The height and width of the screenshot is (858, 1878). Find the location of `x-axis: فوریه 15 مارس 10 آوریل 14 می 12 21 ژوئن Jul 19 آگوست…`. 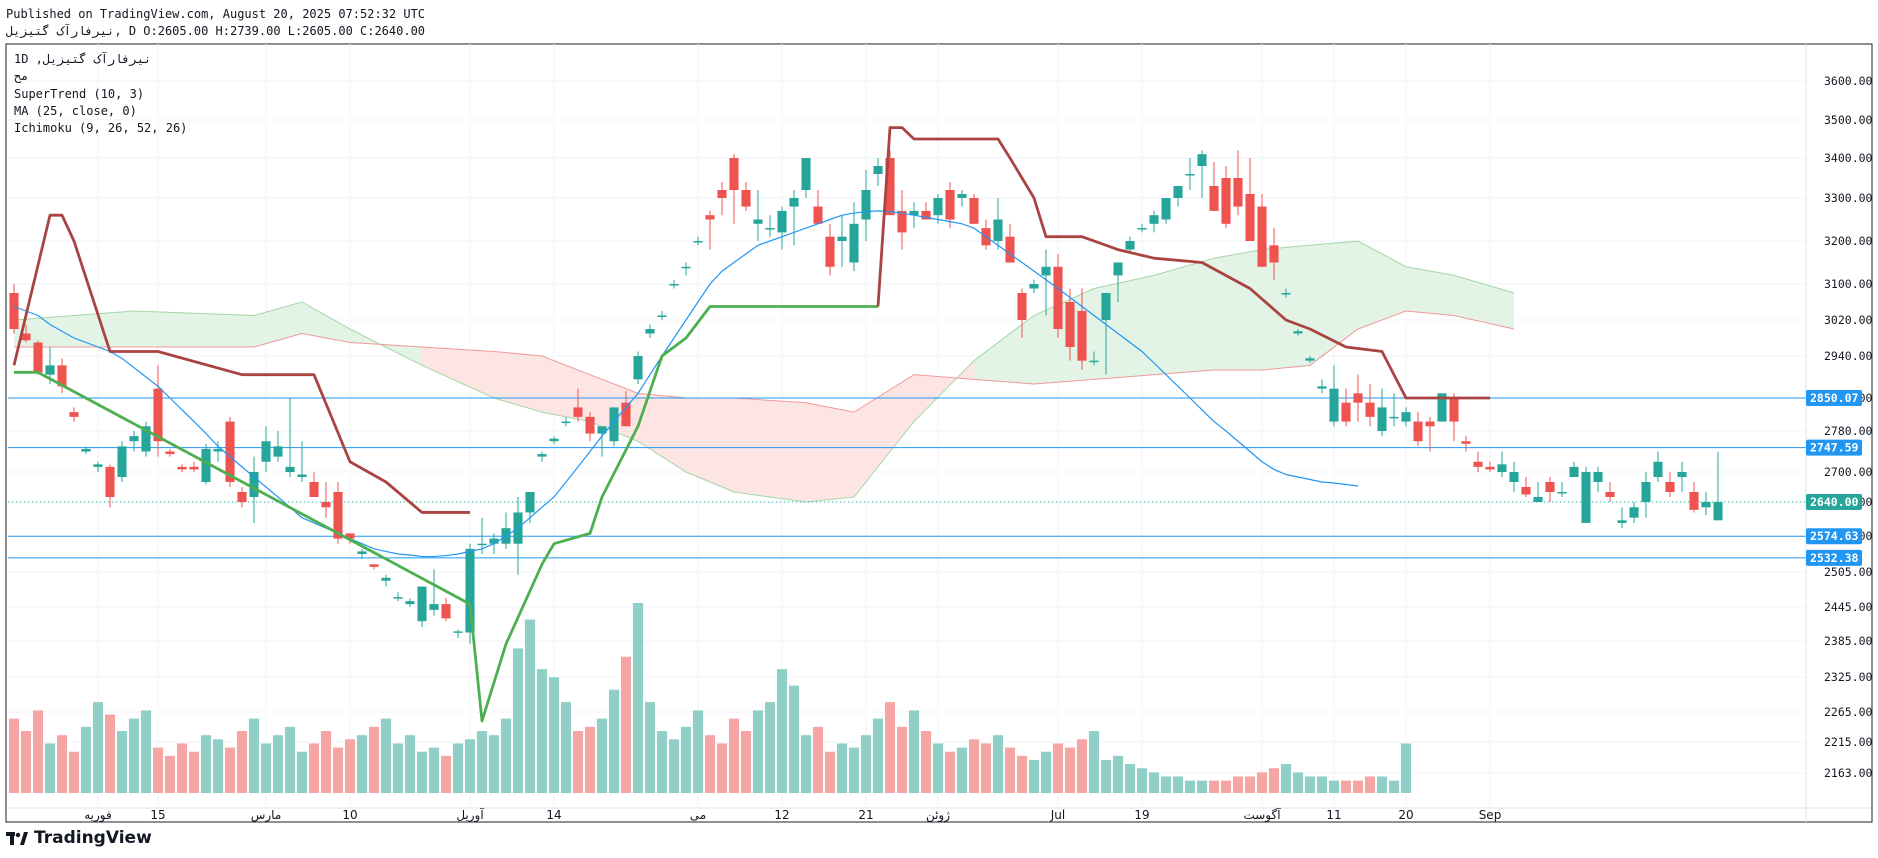

x-axis: فوریه 15 مارس 10 آوریل 14 می 12 21 ژوئن Jul 19 آگوست… is located at coordinates (939, 815).